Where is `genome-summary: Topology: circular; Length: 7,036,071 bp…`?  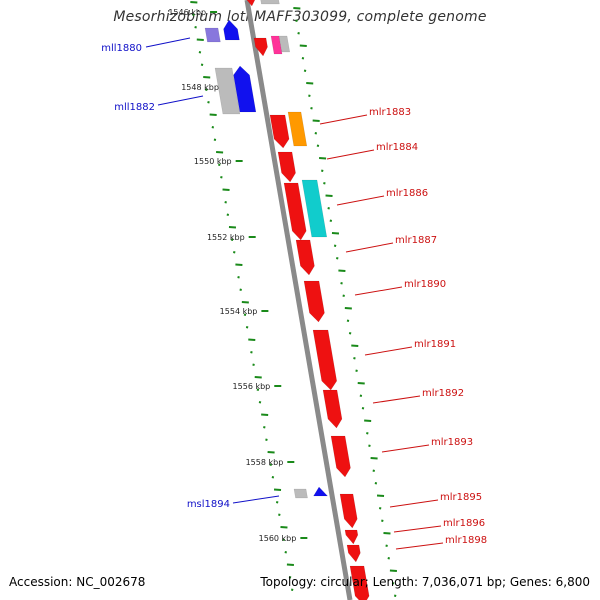 genome-summary: Topology: circular; Length: 7,036,071 bp… is located at coordinates (425, 582).